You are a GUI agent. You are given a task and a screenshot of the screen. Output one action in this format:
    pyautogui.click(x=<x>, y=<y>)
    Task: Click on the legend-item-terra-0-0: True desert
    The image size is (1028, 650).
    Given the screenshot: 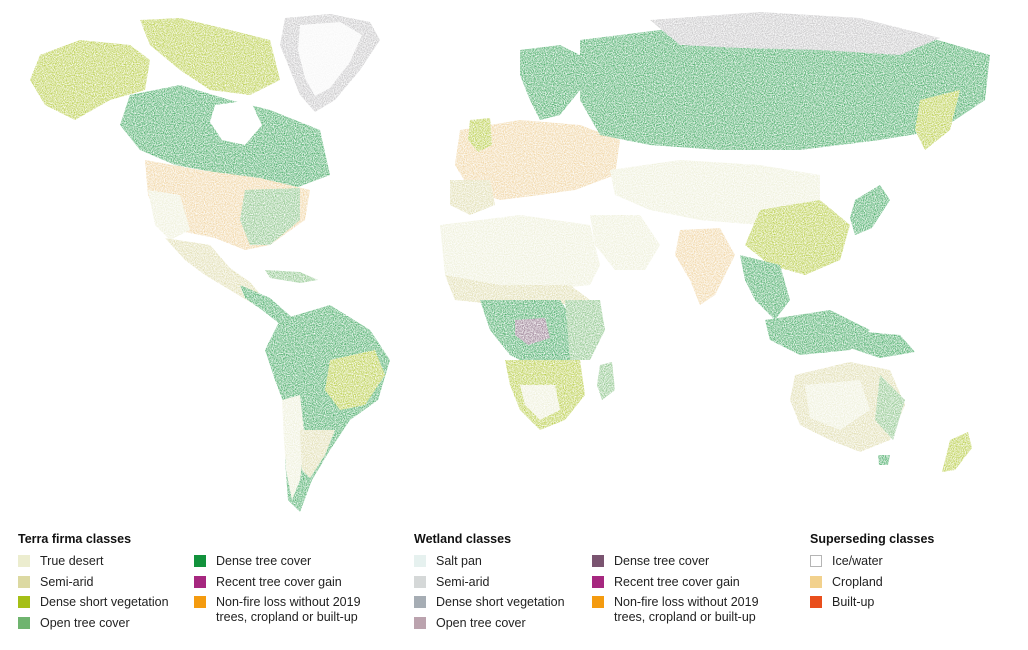 What is the action you would take?
    pyautogui.click(x=106, y=561)
    